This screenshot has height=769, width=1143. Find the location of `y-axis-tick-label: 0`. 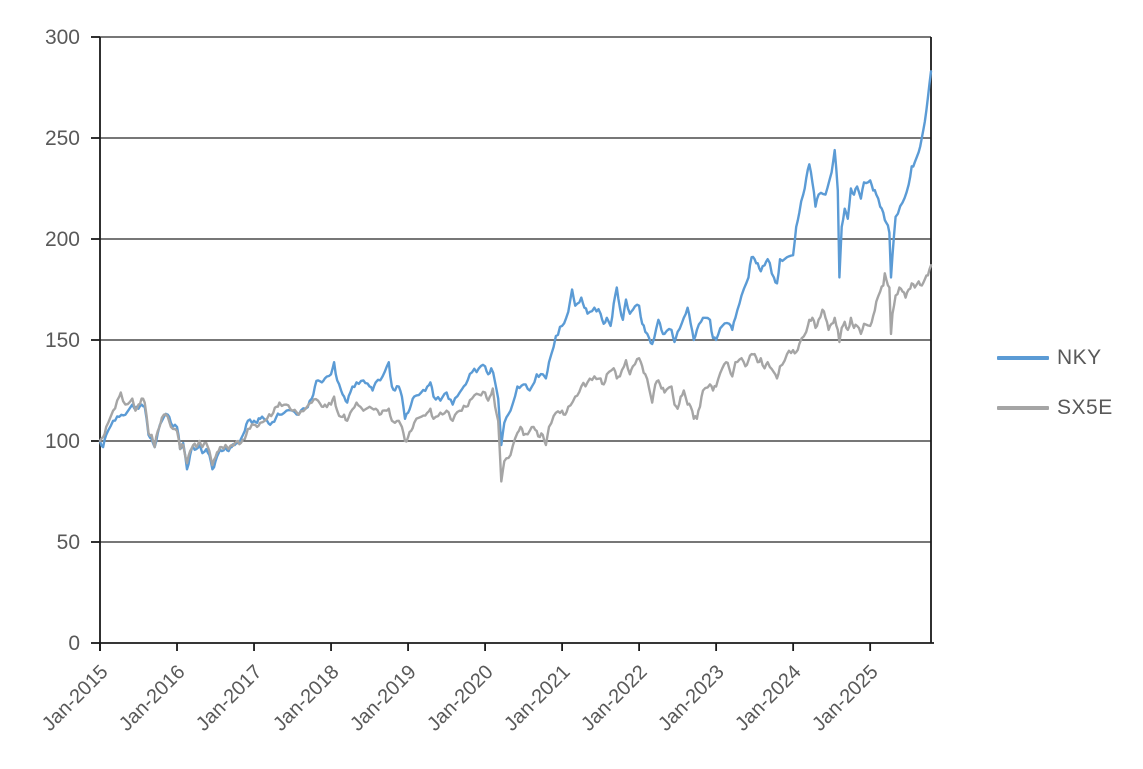

y-axis-tick-label: 0 is located at coordinates (74, 643).